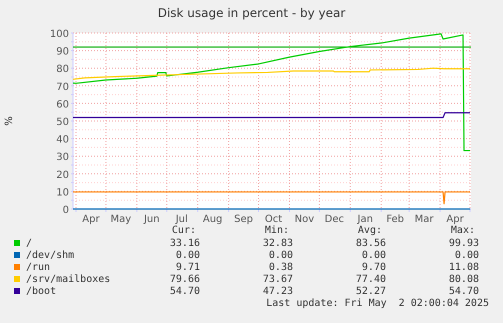 Image resolution: width=503 pixels, height=323 pixels. Describe the element at coordinates (188, 267) in the screenshot. I see `text: 9.71` at that location.